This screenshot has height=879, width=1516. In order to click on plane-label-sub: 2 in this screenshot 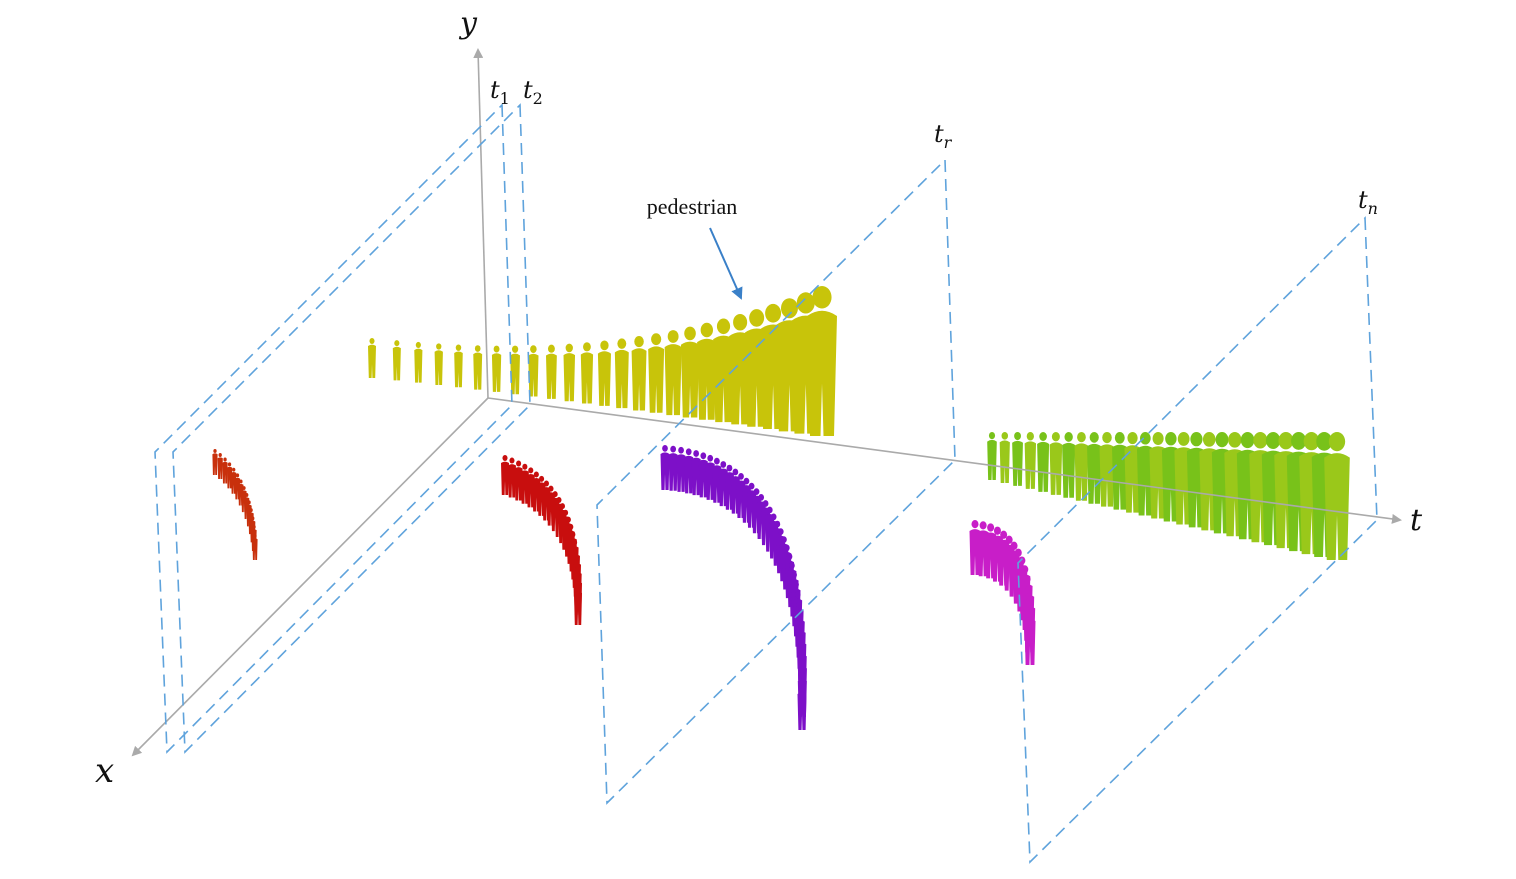, I will do `click(538, 98)`.